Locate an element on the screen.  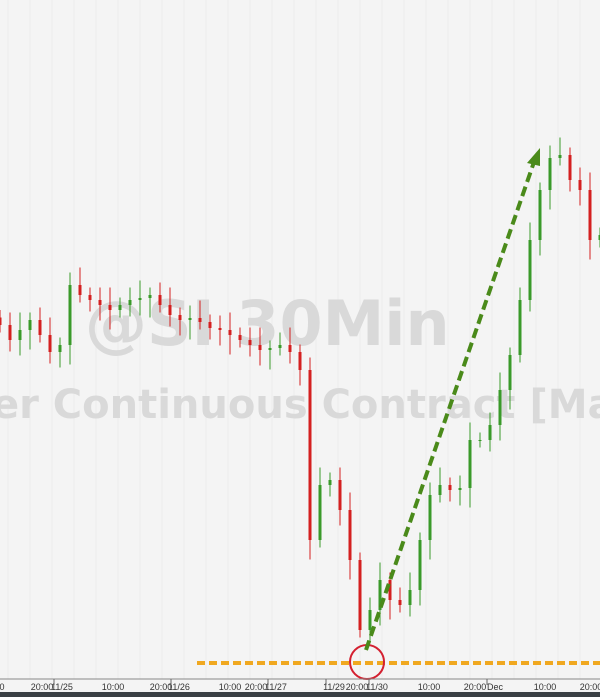
x-tick-label: 11/25 is located at coordinates (62, 687).